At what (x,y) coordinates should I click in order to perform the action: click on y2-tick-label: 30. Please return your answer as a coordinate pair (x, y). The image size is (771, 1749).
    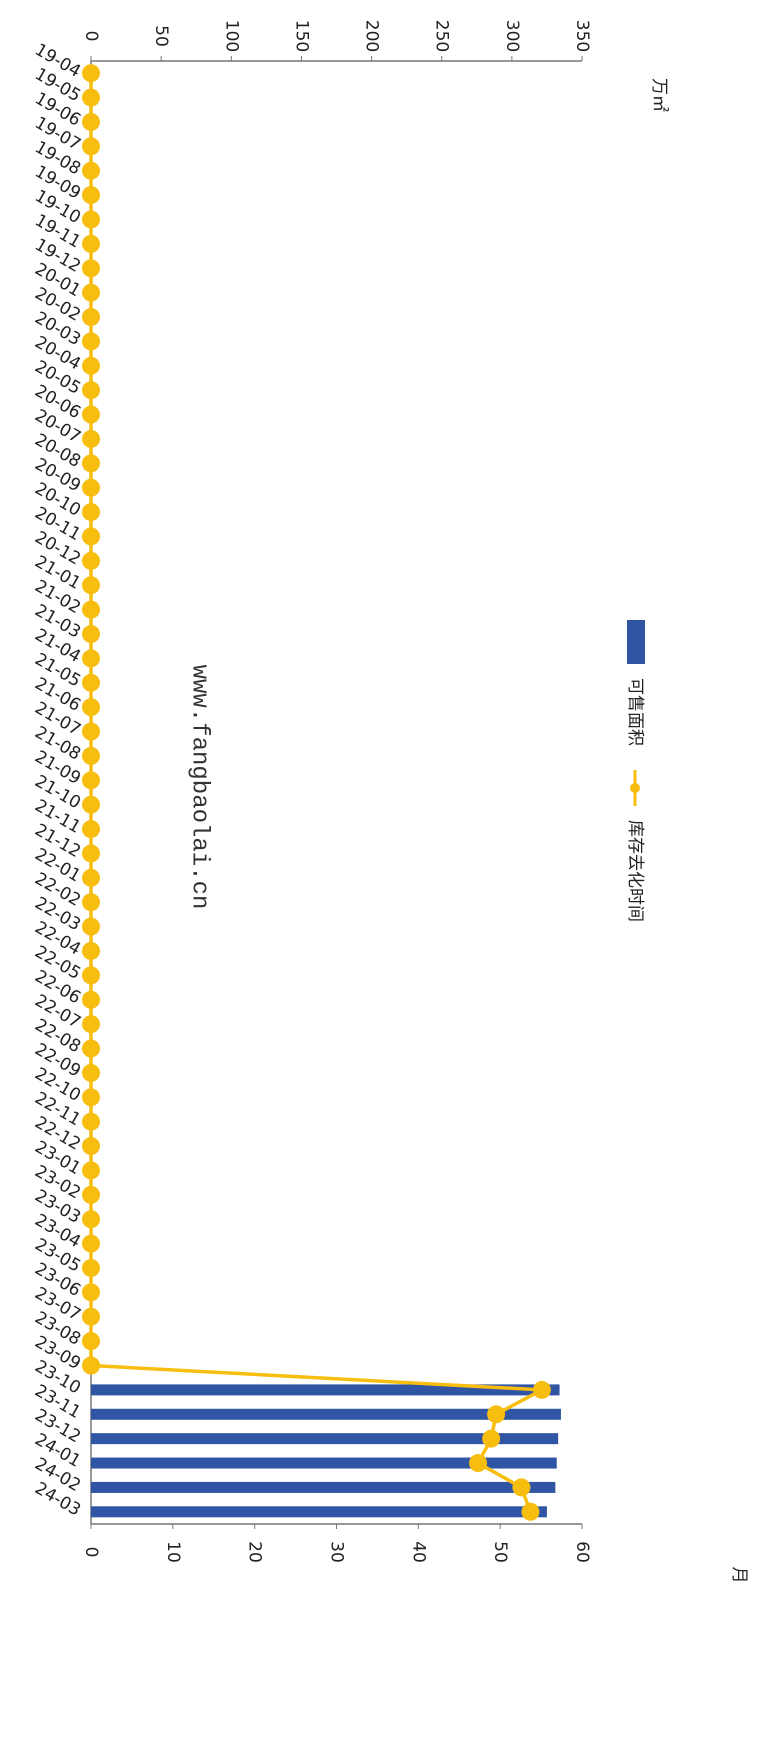
    Looking at the image, I should click on (337, 1552).